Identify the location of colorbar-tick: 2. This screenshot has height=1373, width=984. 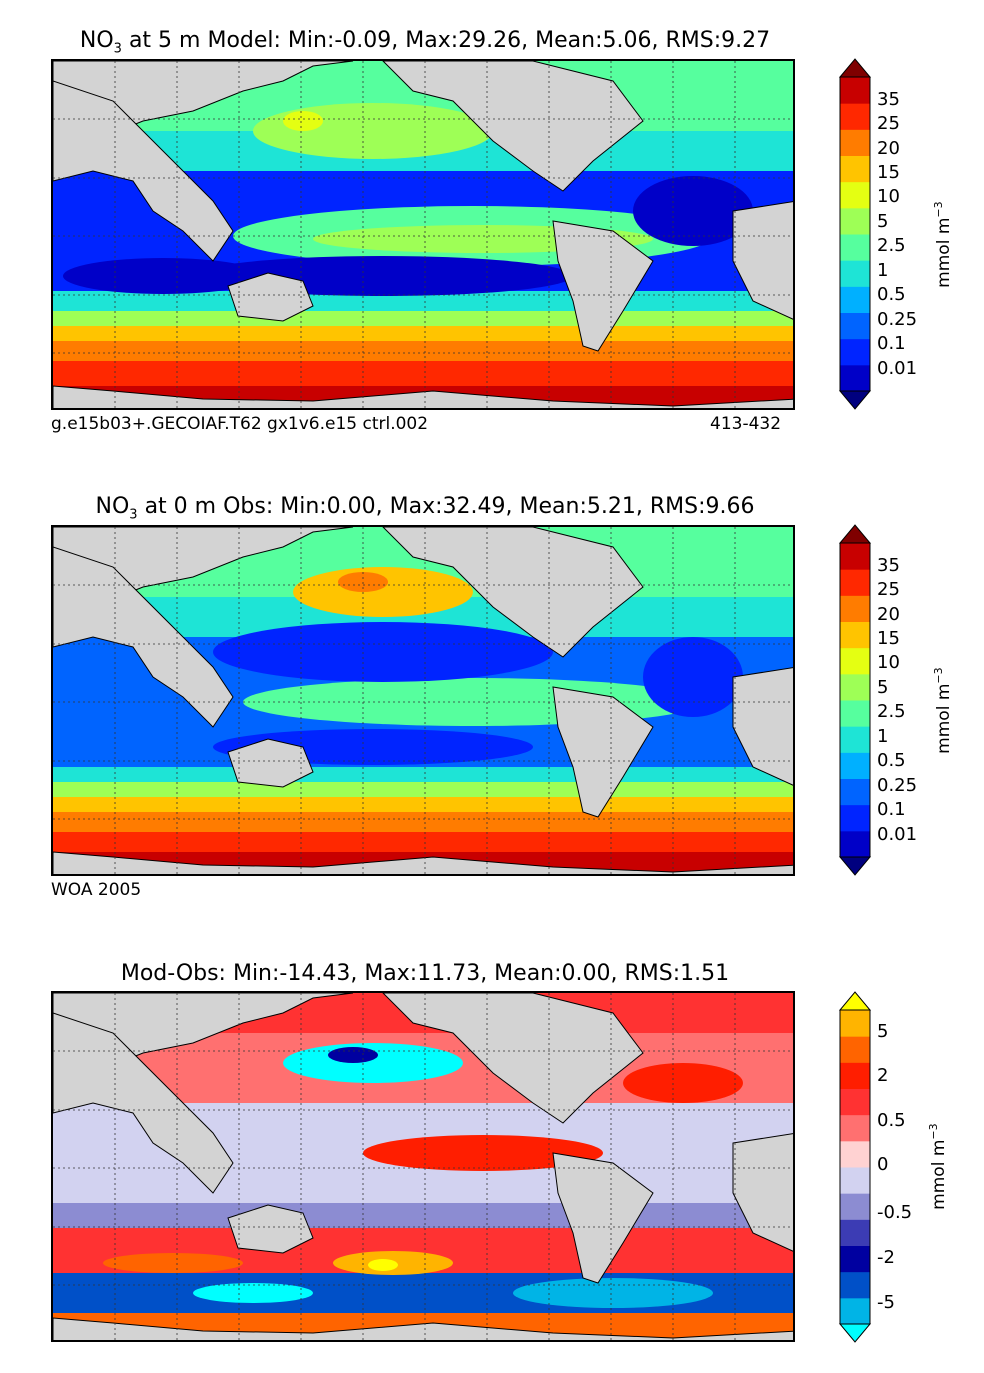
(883, 1075).